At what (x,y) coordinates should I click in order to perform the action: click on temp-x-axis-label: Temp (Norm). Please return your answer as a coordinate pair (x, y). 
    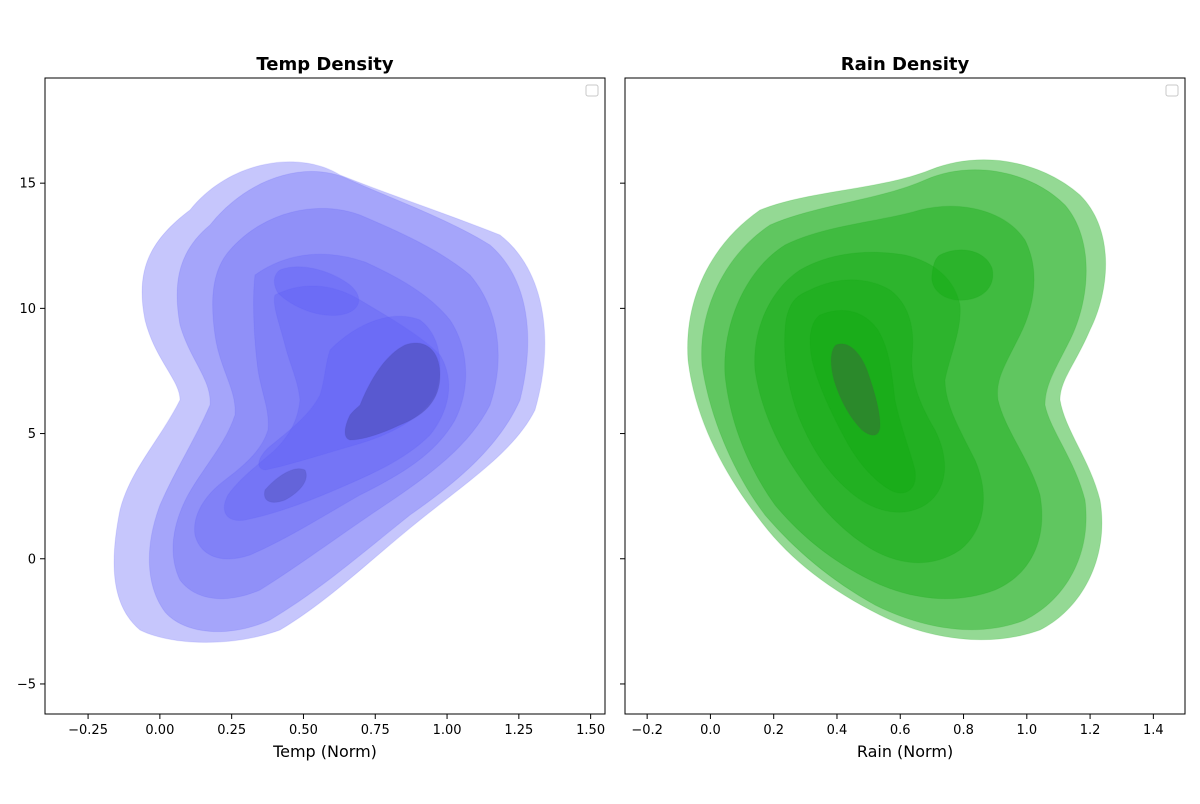
    Looking at the image, I should click on (324, 751).